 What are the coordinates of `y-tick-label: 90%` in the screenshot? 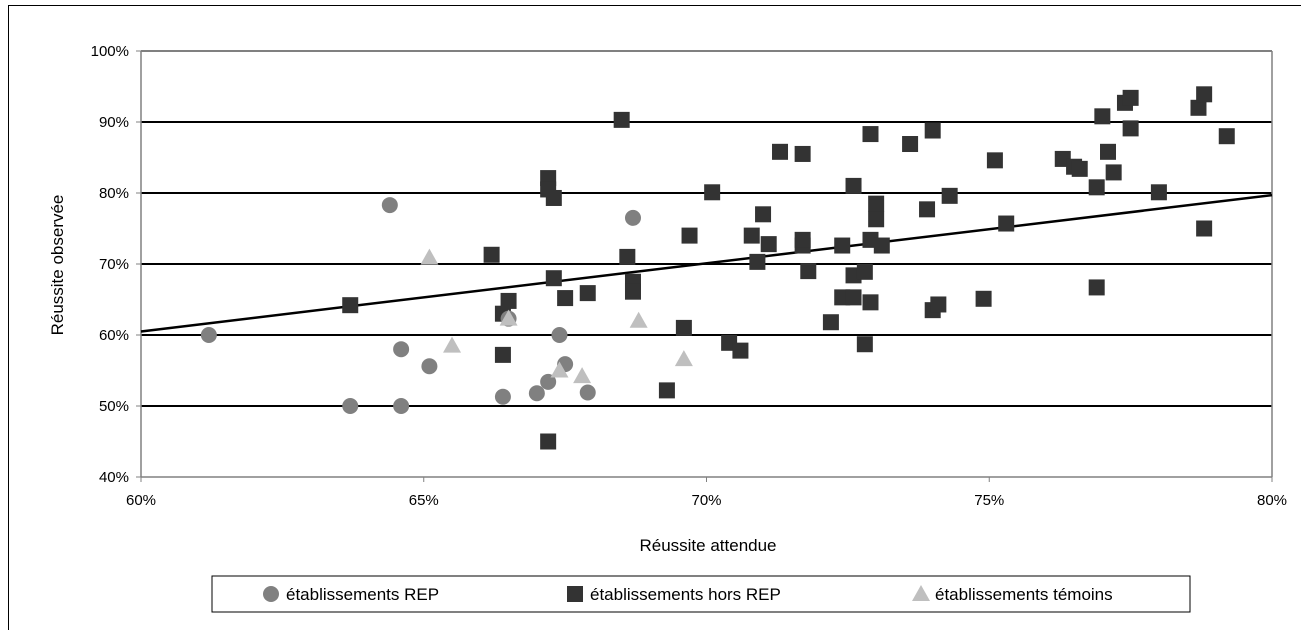 It's located at (114, 122).